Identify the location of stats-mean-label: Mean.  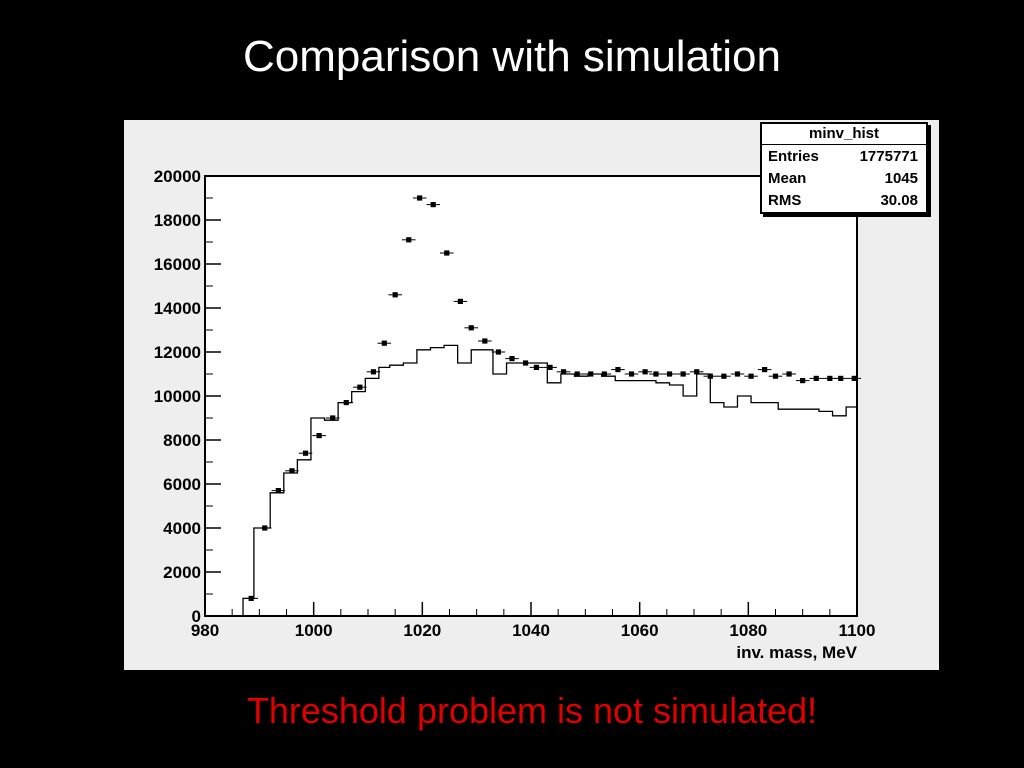
(787, 178).